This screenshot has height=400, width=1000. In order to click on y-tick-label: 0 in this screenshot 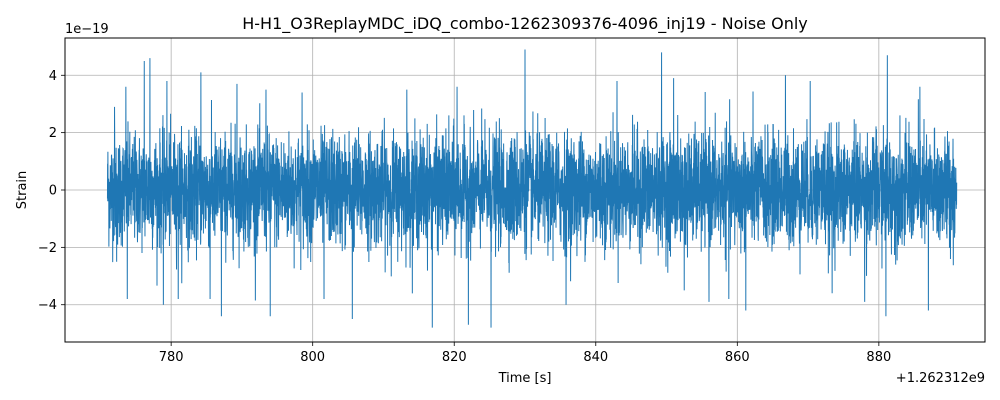, I will do `click(53, 191)`.